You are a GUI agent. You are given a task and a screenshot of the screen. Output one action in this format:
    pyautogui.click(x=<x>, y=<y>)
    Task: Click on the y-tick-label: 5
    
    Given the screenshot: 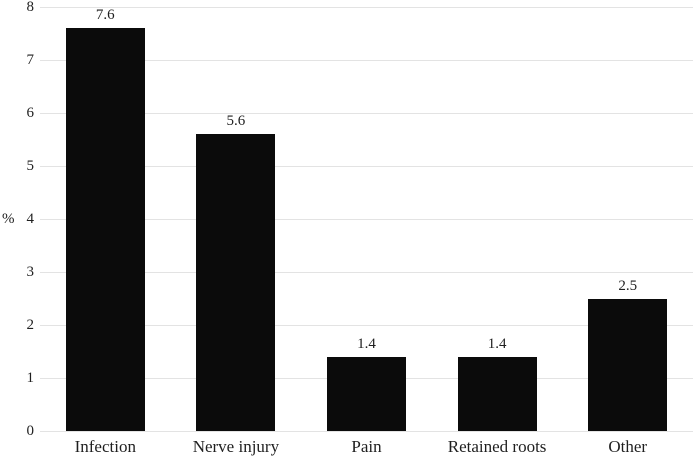 What is the action you would take?
    pyautogui.click(x=30, y=166)
    